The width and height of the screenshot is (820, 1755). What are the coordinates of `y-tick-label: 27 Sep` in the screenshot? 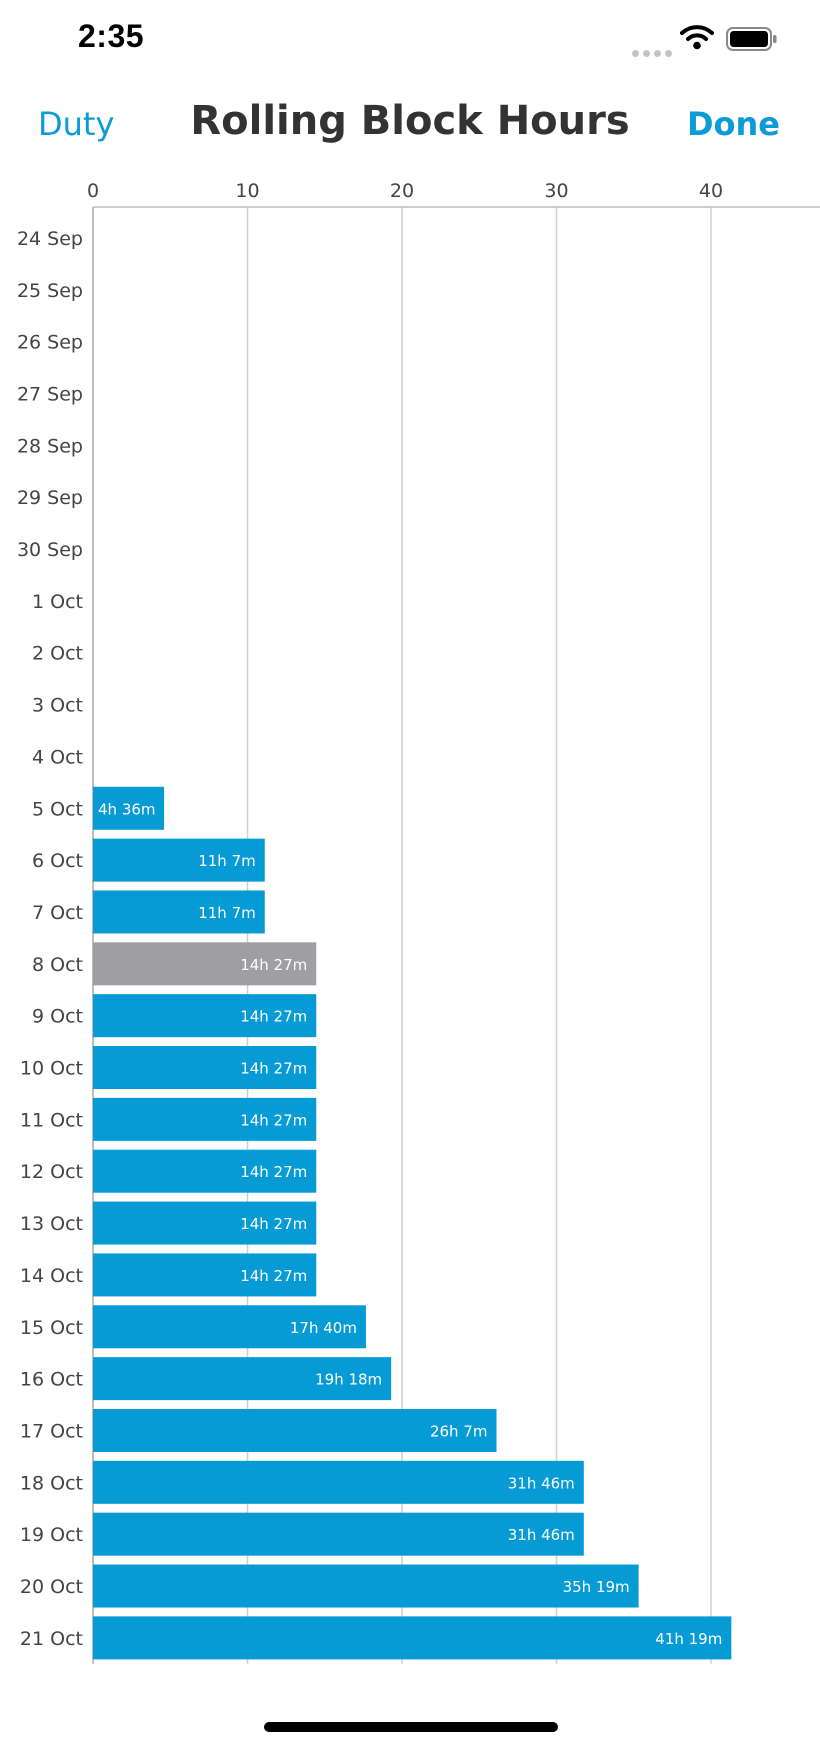 It's located at (50, 394).